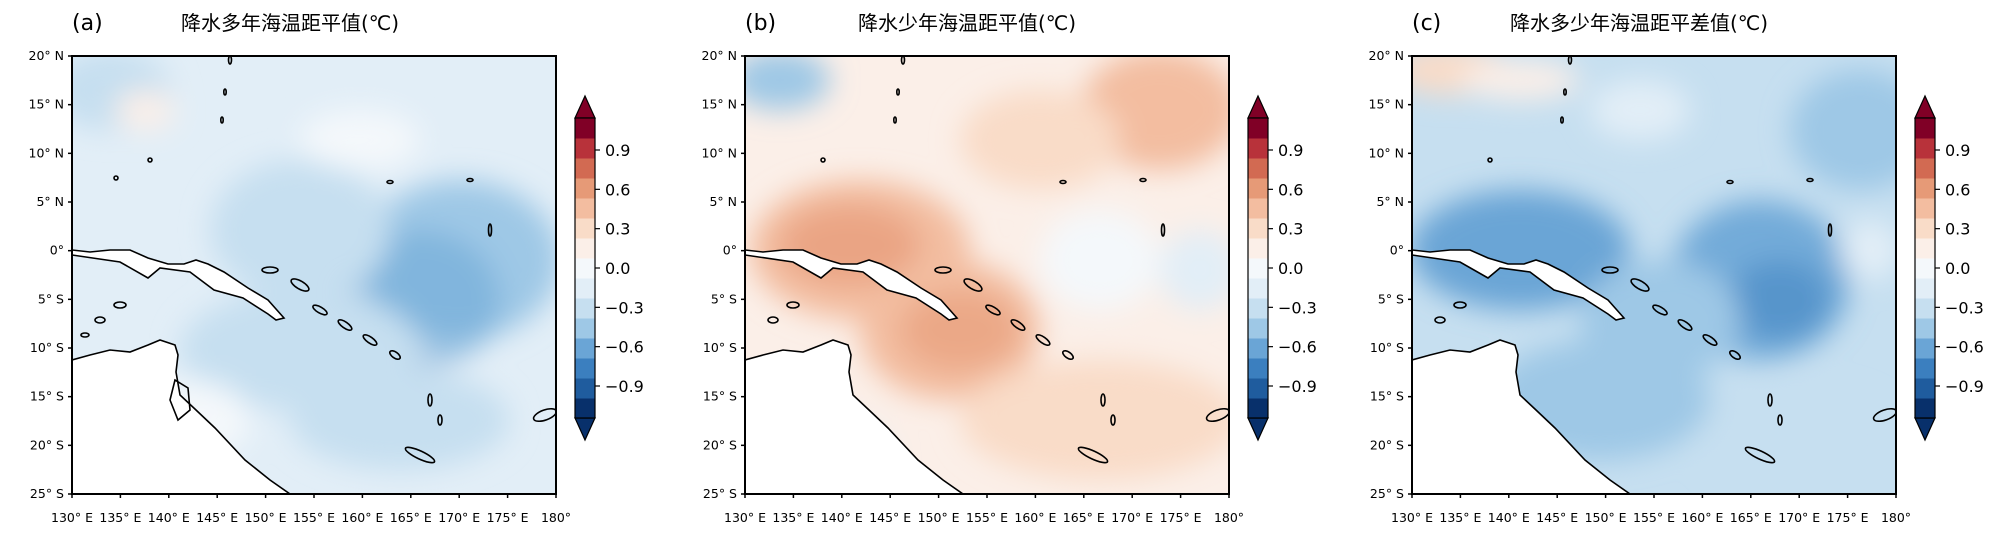 The height and width of the screenshot is (545, 2000). I want to click on lon-tick-label: 180°, so click(1229, 517).